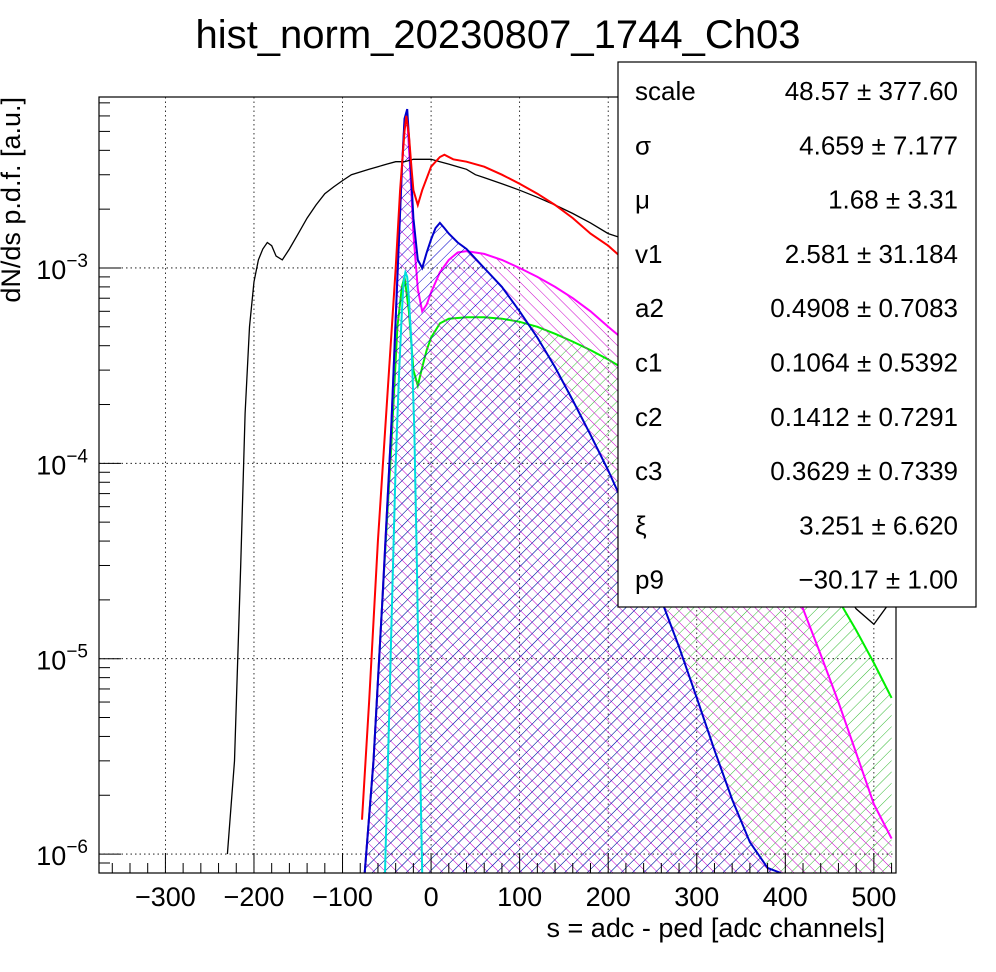 The image size is (996, 972). Describe the element at coordinates (642, 200) in the screenshot. I see `stat-name: μ` at that location.